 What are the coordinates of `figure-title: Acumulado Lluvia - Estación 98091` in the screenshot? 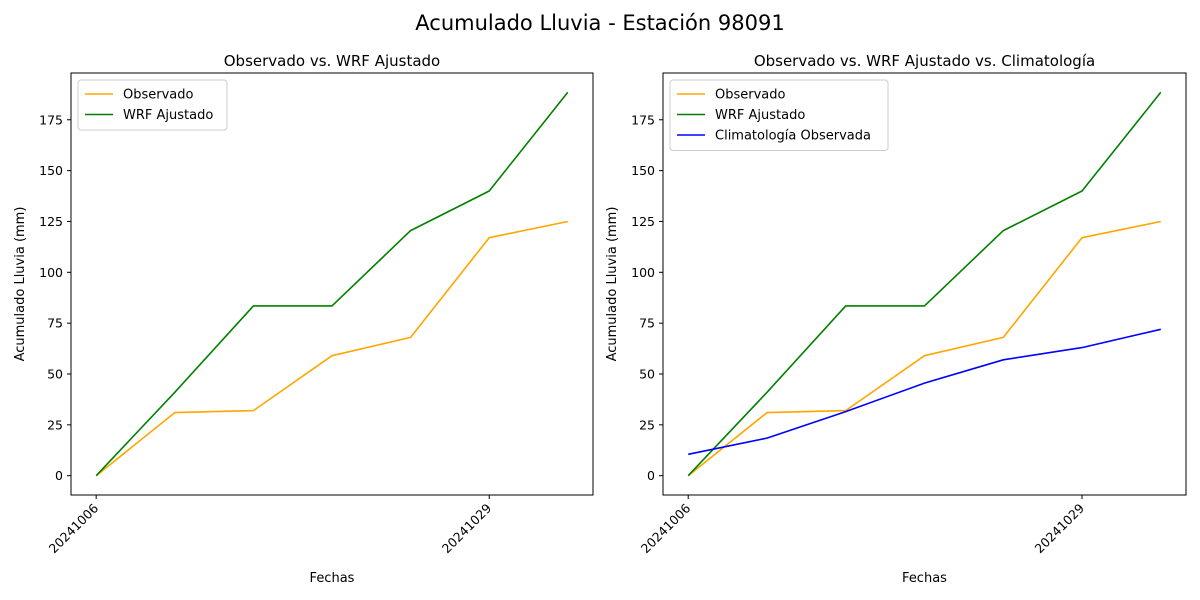 It's located at (599, 23).